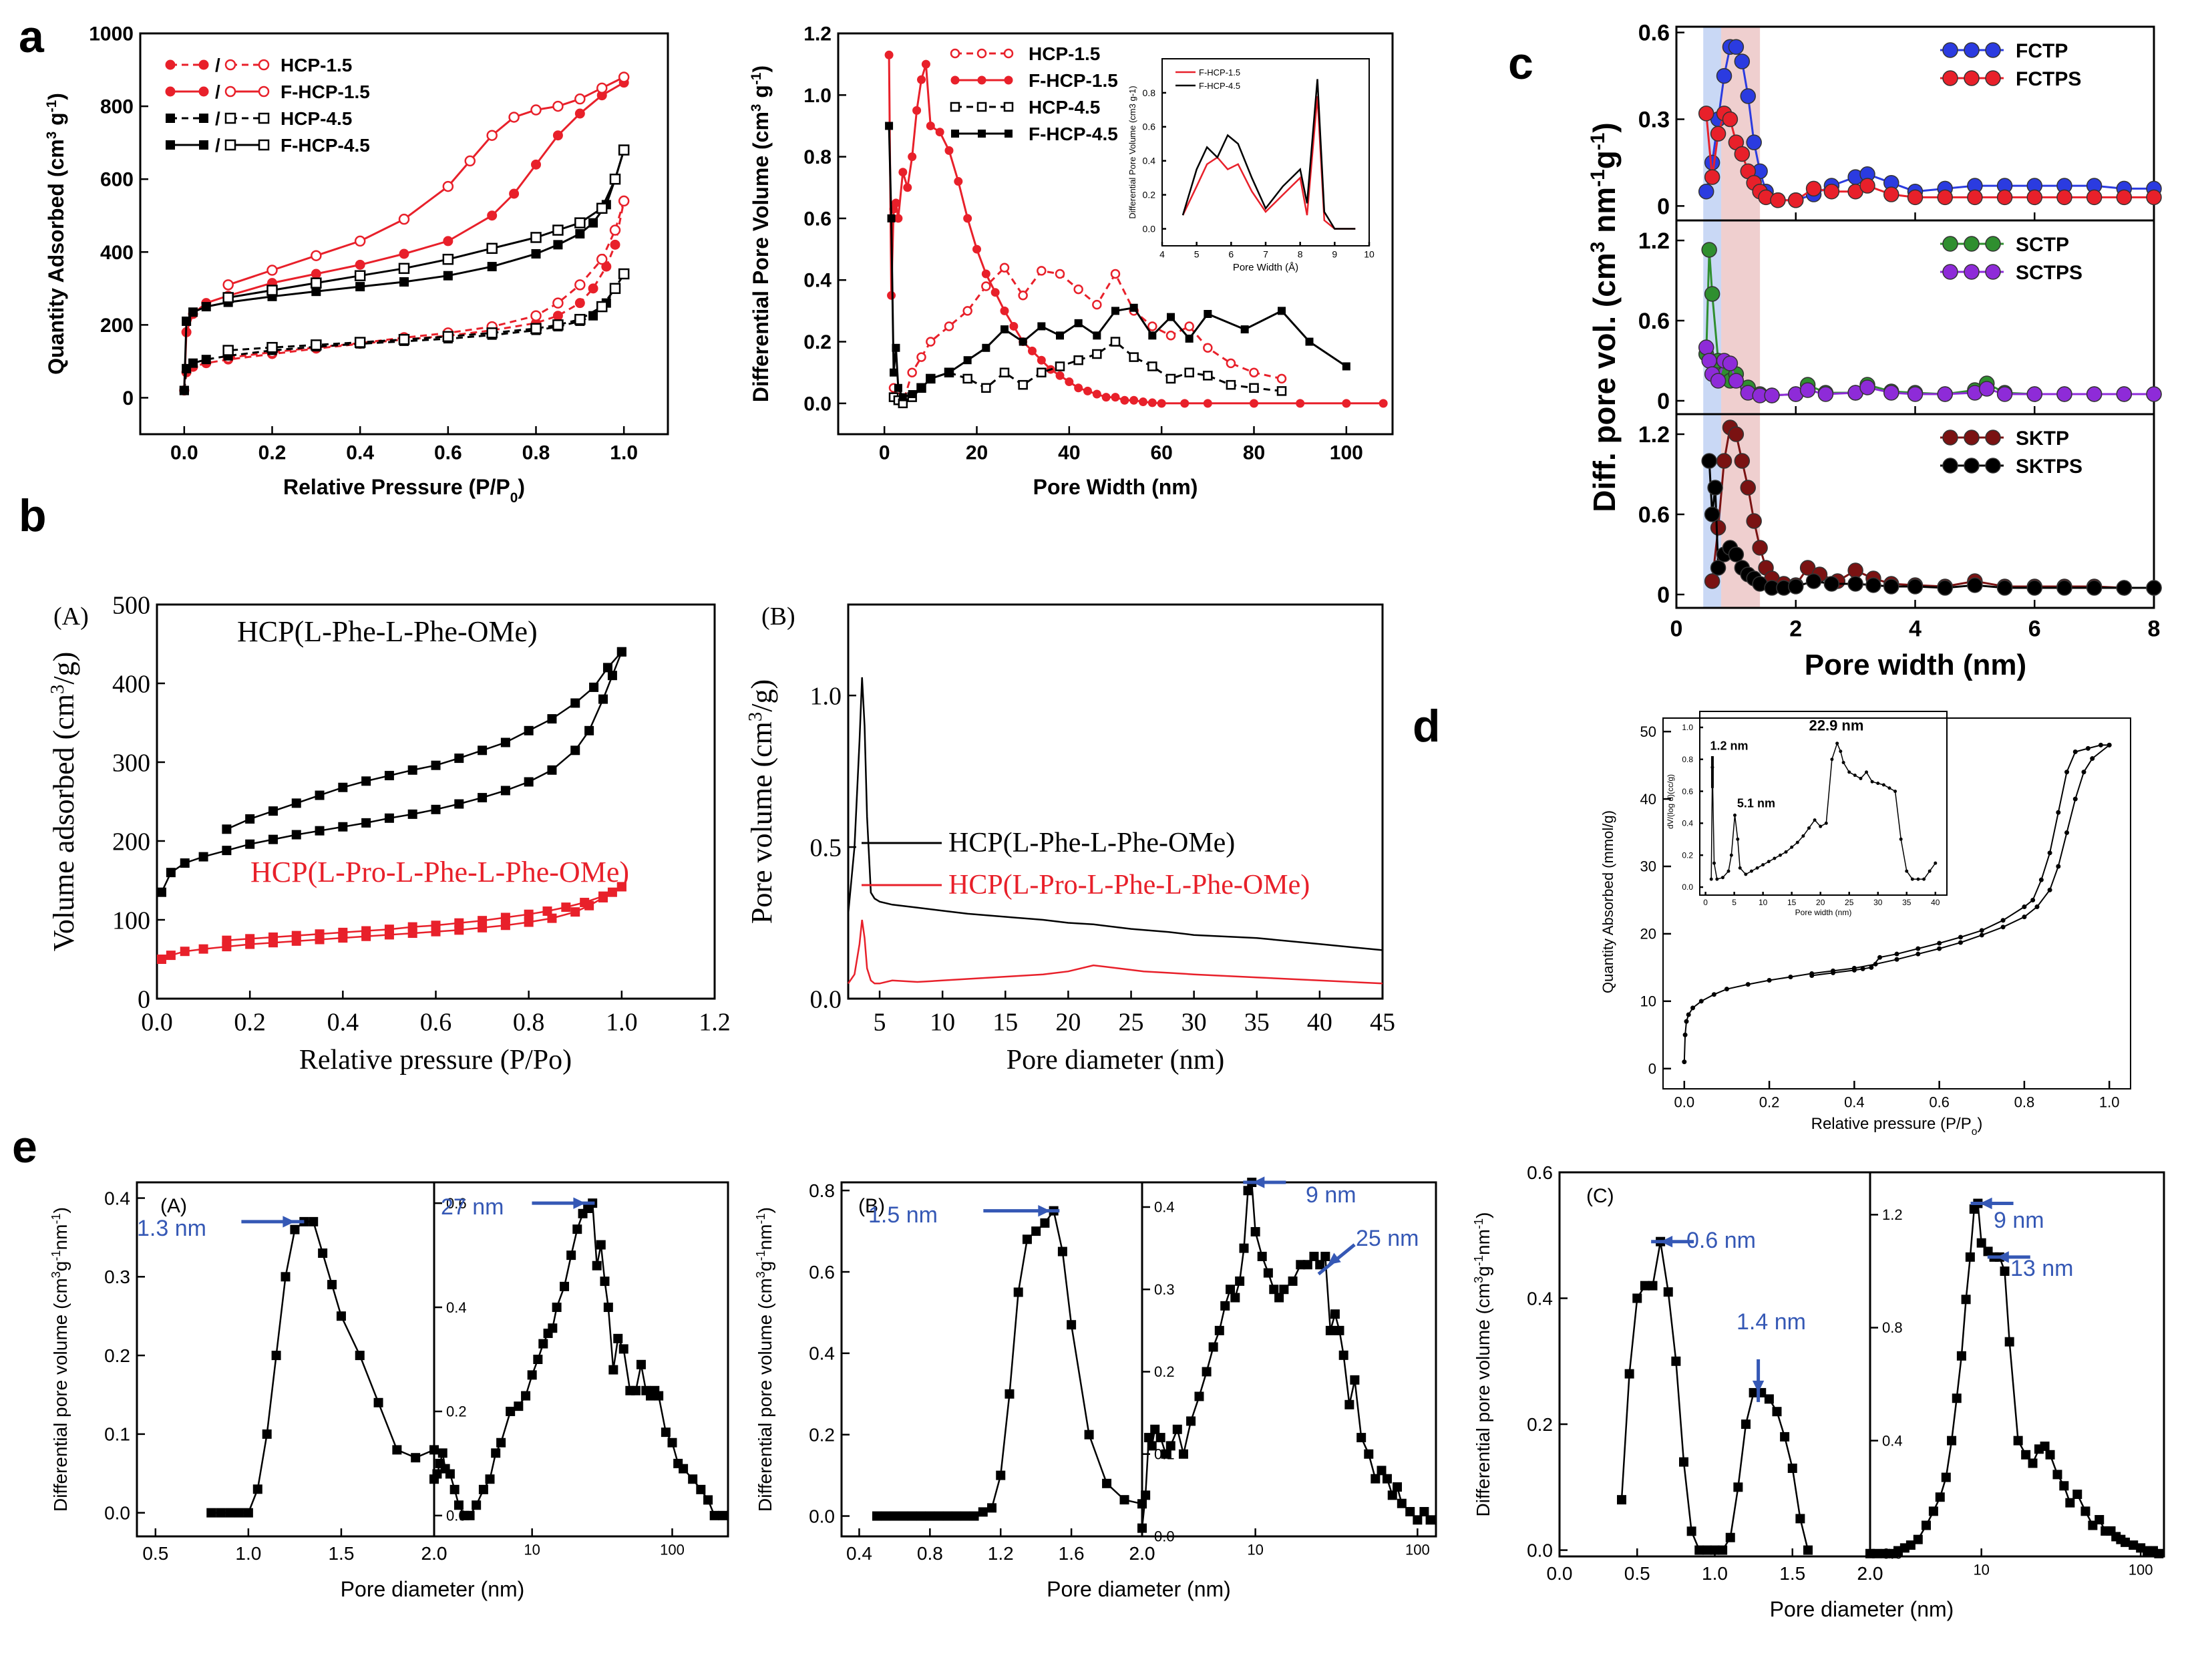 The width and height of the screenshot is (2186, 1680). What do you see at coordinates (1688, 855) in the screenshot?
I see `y-tick-label: 0.2` at bounding box center [1688, 855].